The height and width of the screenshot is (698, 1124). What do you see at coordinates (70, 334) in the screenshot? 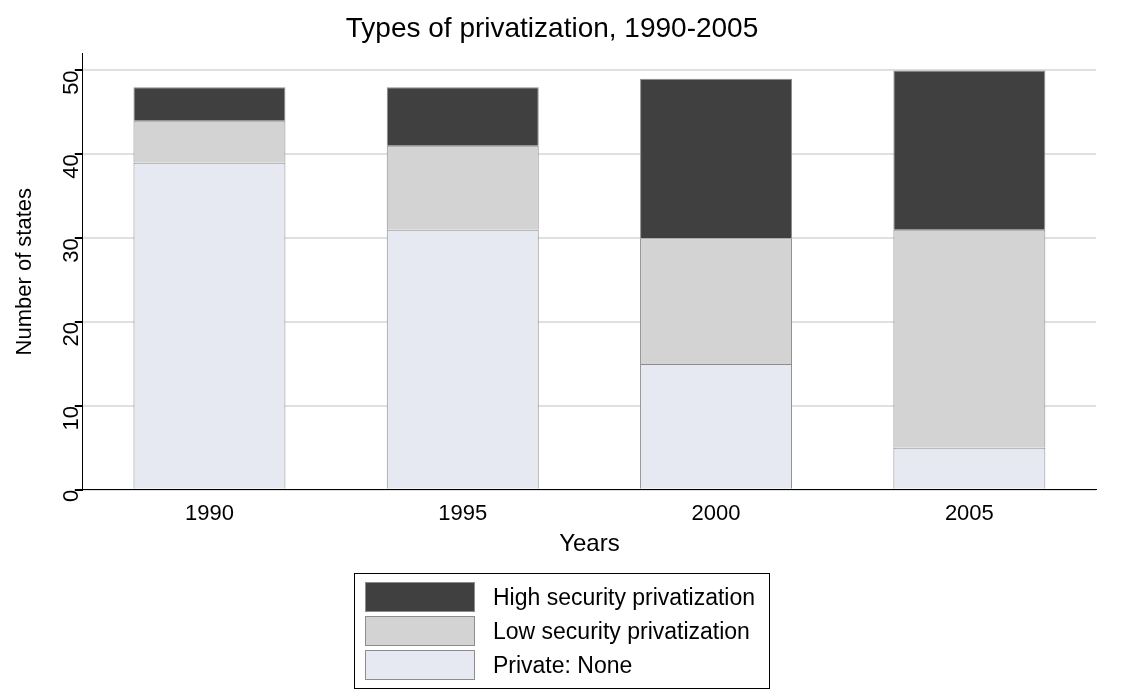
I see `y-tick-label: 20` at bounding box center [70, 334].